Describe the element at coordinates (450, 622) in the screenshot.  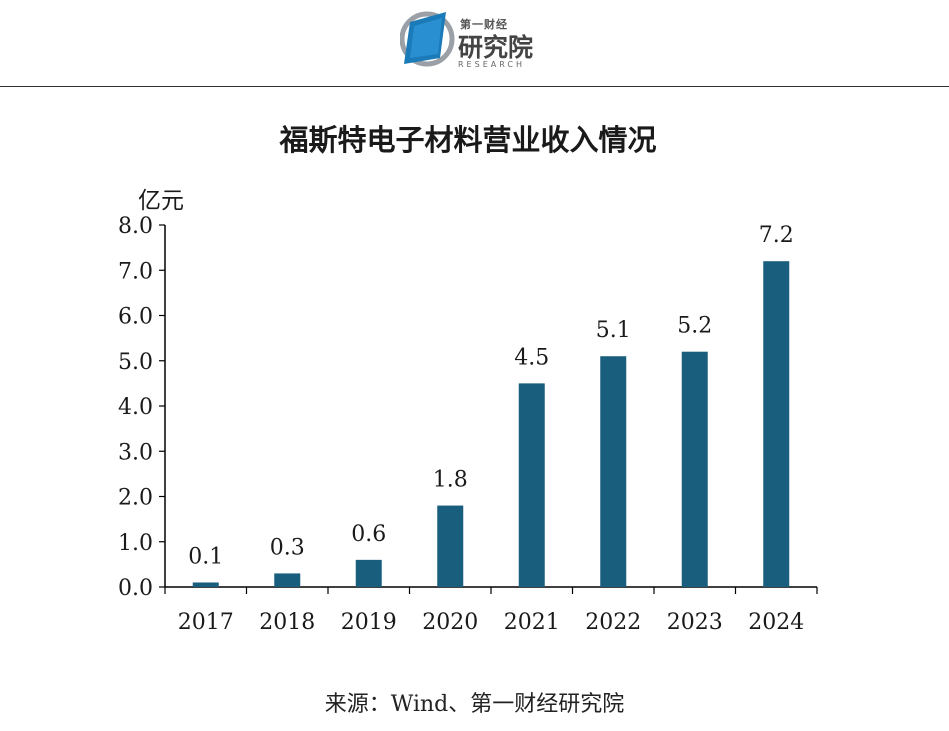
I see `x-tick-label: 2020` at that location.